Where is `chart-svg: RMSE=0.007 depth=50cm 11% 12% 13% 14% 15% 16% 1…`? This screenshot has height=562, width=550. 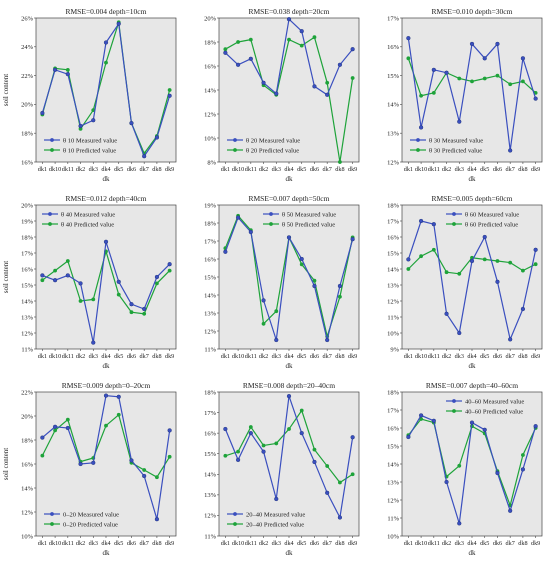 chart-svg: RMSE=0.007 depth=50cm 11% 12% 13% 14% 15% 16% 1… is located at coordinates (282, 282).